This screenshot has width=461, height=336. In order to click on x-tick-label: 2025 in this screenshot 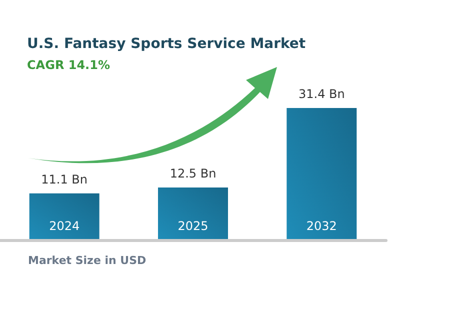, I will do `click(193, 226)`.